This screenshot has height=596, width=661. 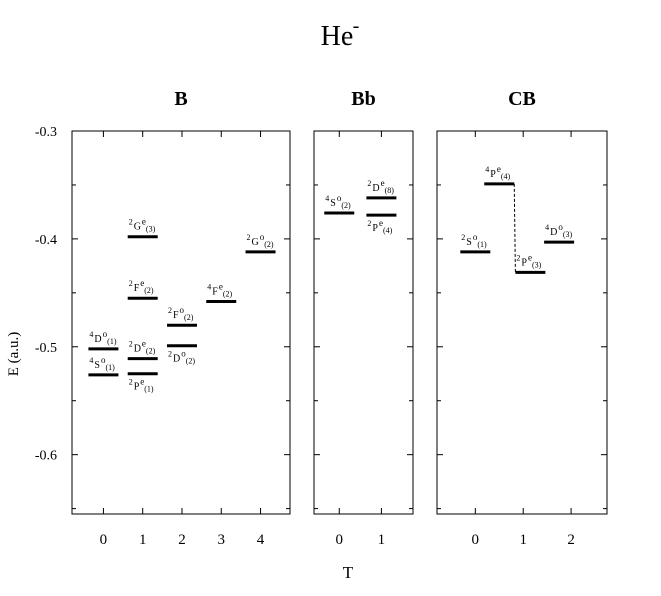 What do you see at coordinates (522, 99) in the screenshot?
I see `panel-title: CB` at bounding box center [522, 99].